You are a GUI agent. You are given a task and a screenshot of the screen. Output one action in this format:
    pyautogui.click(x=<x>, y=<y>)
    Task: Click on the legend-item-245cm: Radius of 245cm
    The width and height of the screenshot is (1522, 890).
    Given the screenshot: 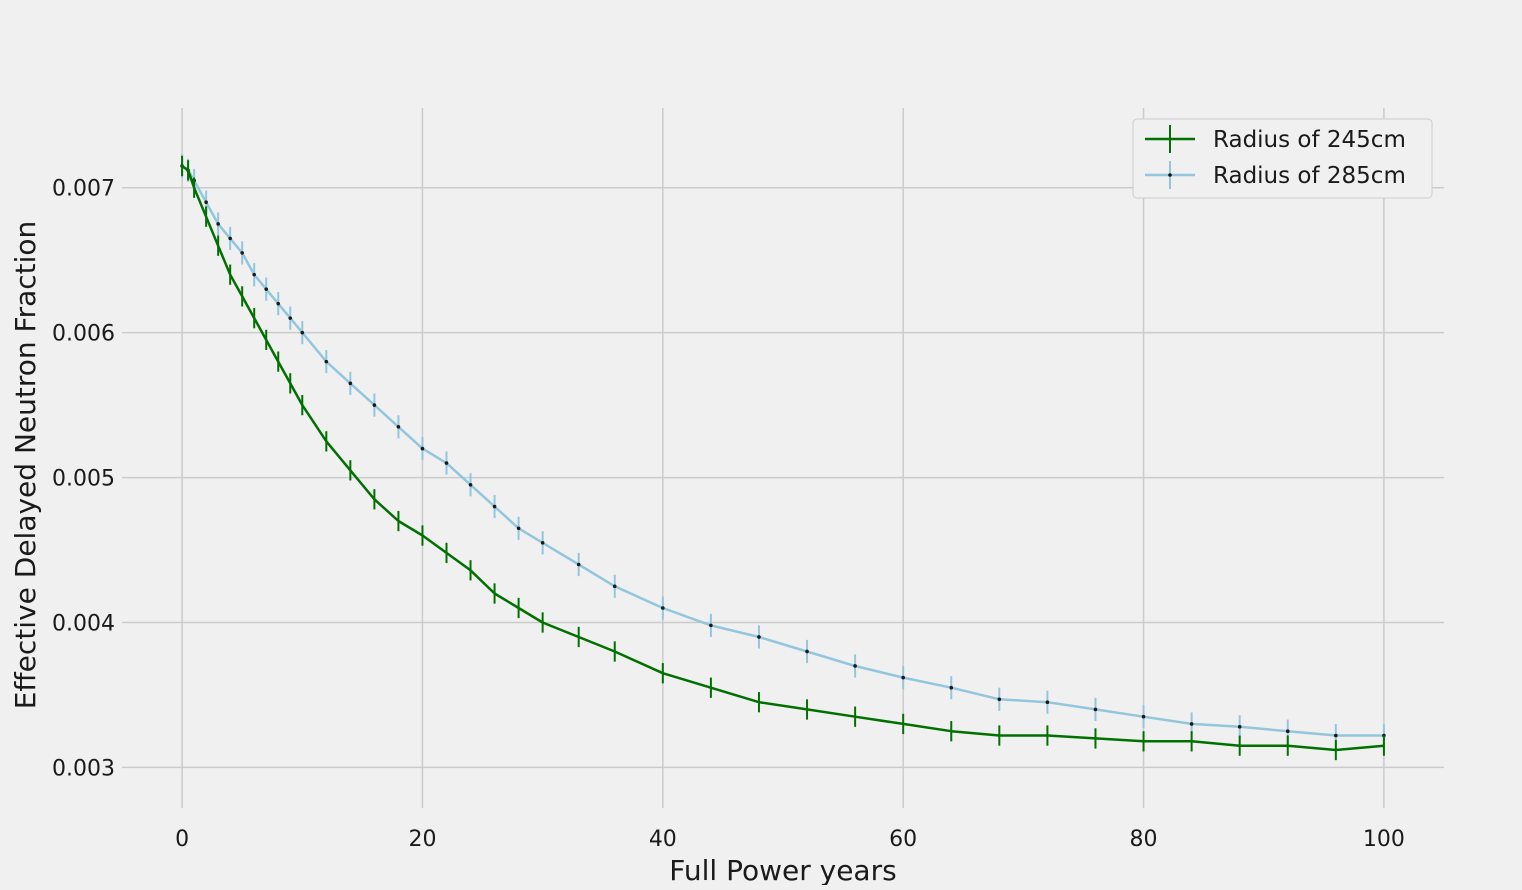 What is the action you would take?
    pyautogui.click(x=1275, y=139)
    